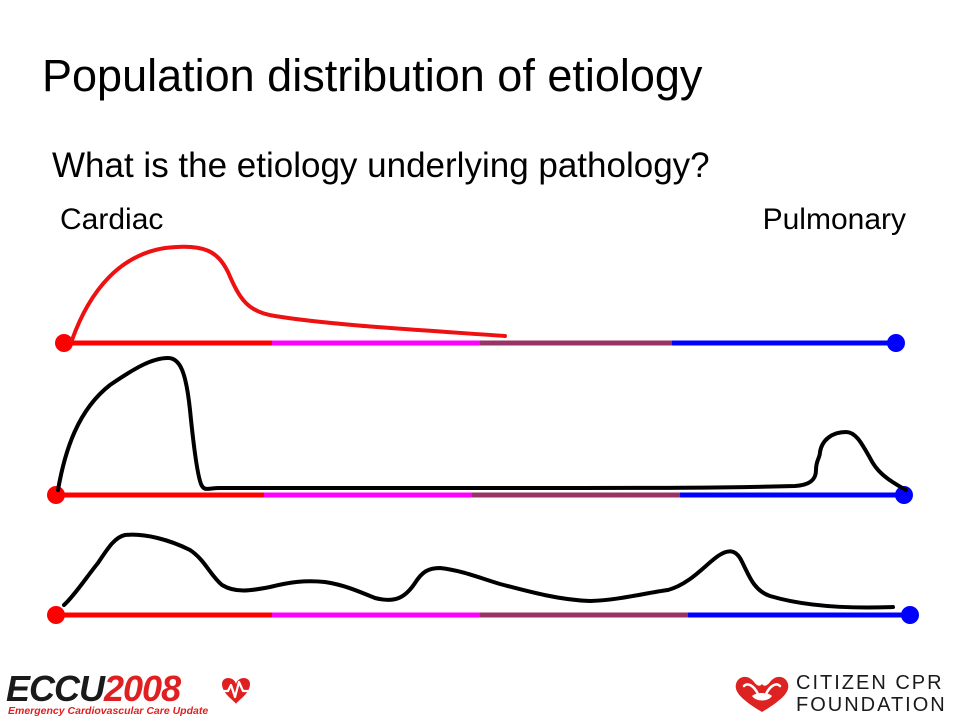 This screenshot has height=720, width=960. I want to click on cpr-logo-line1: CITIZEN CPR, so click(870, 683).